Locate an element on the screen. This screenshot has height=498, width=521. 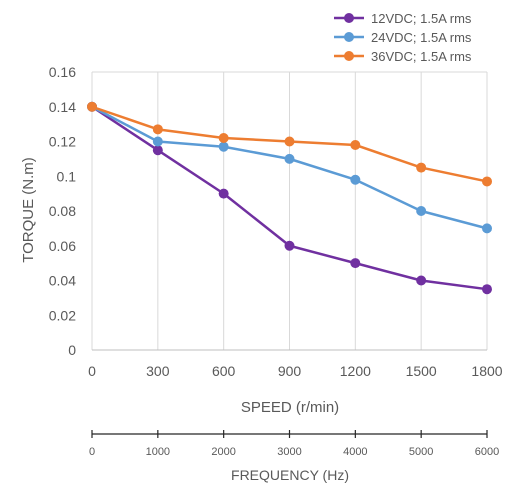
x-tick-label: 600 is located at coordinates (224, 371).